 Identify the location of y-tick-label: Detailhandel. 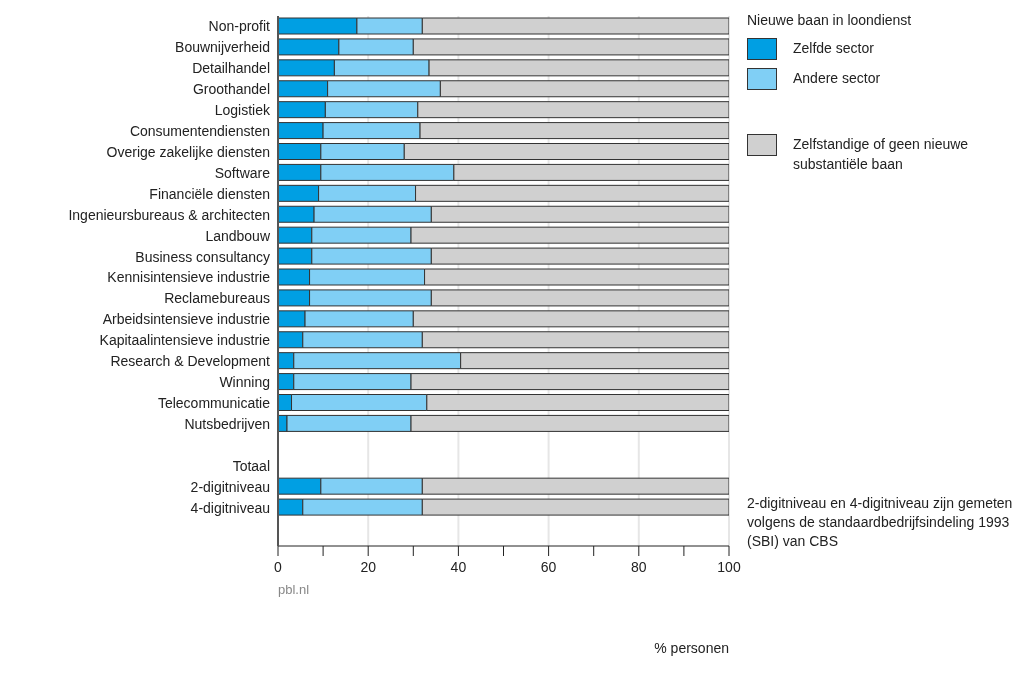
(231, 68).